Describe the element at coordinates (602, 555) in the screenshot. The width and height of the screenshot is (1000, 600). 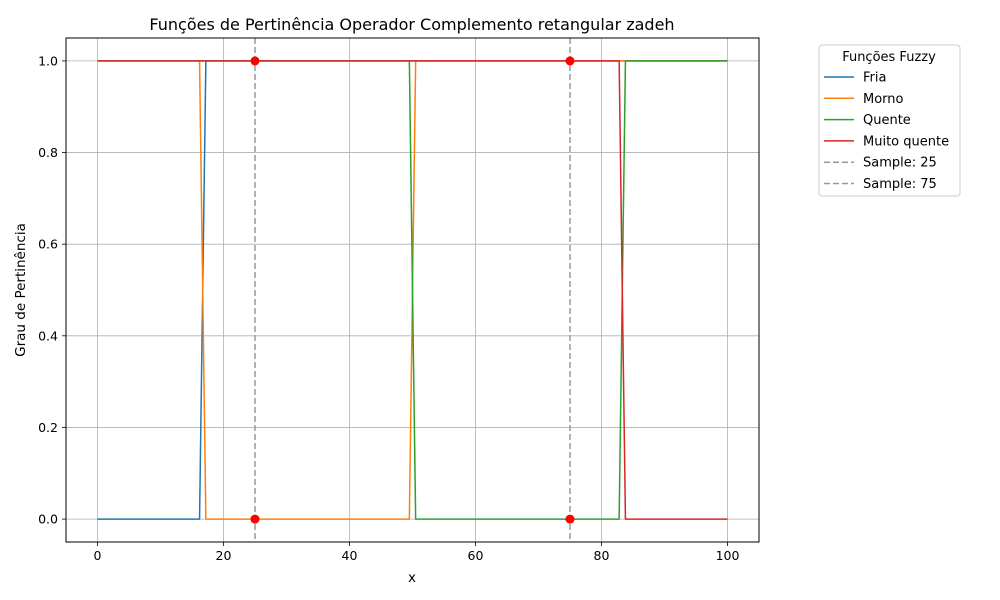
I see `x-tick-label: 80` at that location.